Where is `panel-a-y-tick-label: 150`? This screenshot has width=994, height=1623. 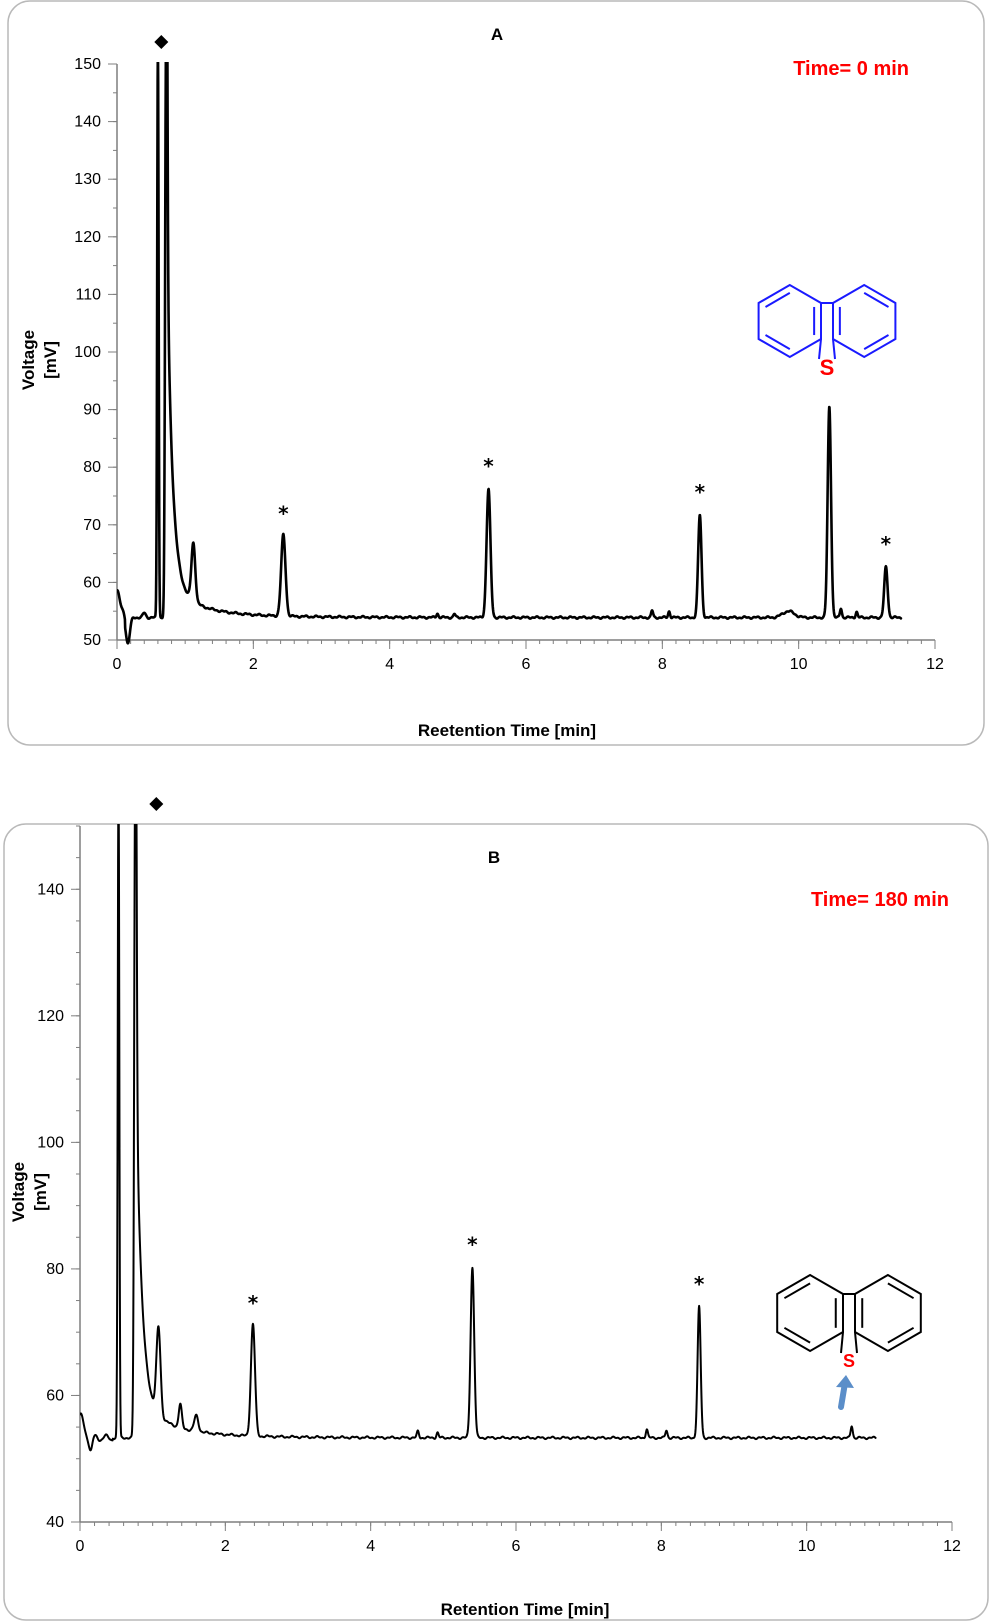
panel-a-y-tick-label: 150 is located at coordinates (87, 64).